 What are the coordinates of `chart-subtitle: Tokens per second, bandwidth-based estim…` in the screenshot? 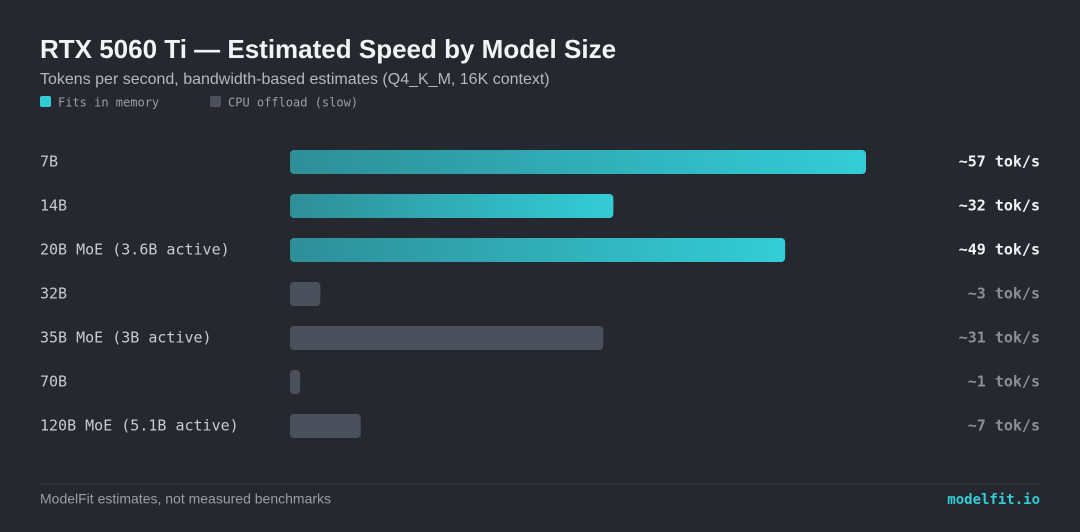 It's located at (295, 79).